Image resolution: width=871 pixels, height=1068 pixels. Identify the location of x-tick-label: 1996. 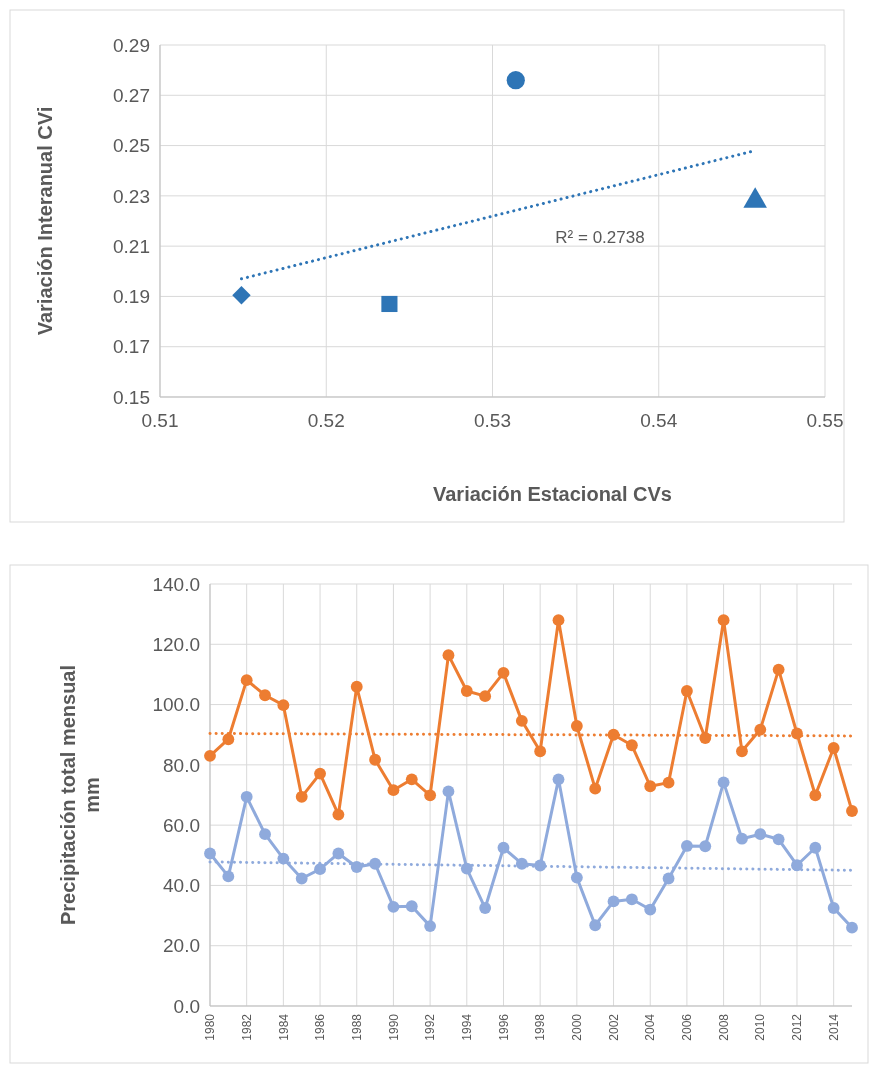
(503, 1027).